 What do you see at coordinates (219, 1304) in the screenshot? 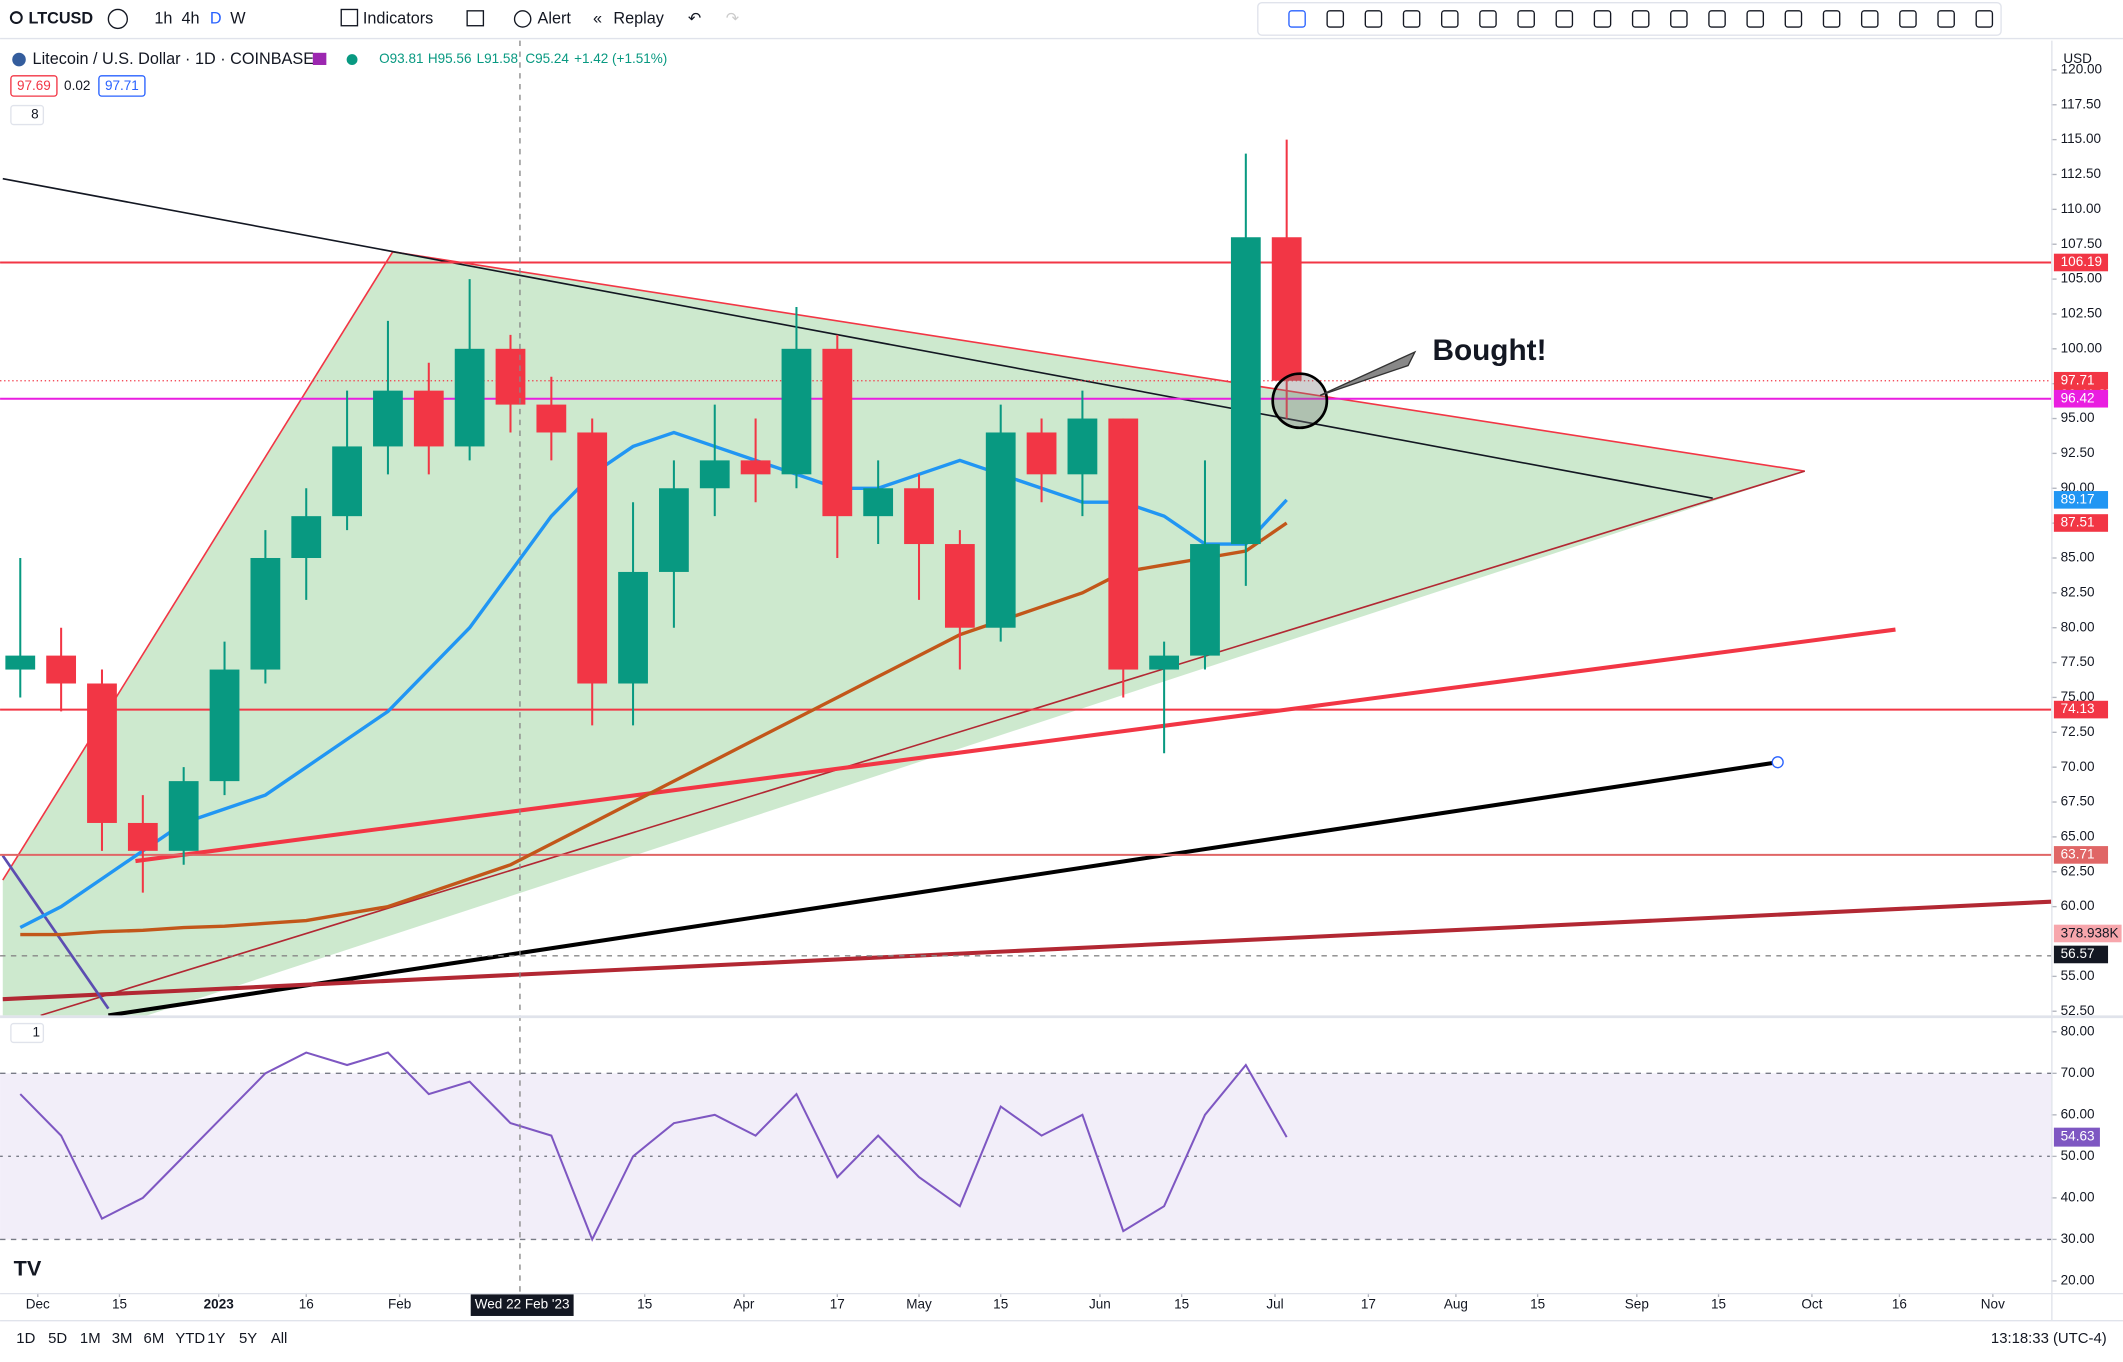
I see `x-tick-label: 2023` at bounding box center [219, 1304].